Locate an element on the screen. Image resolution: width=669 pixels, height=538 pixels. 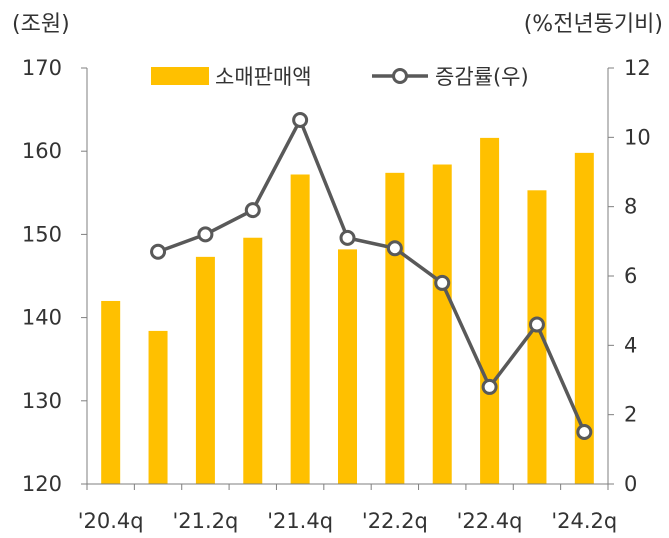
right-tick-label: 2 is located at coordinates (630, 415).